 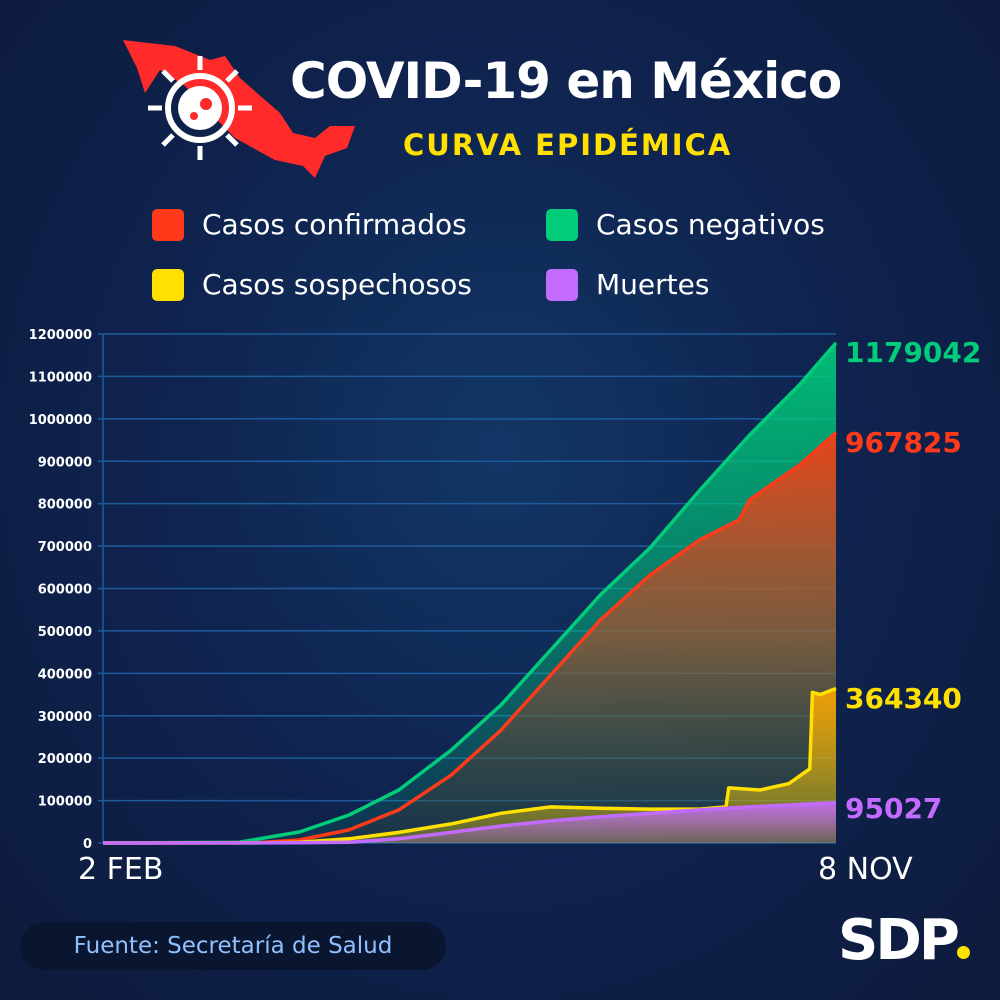 I want to click on y-tick-label: 800000, so click(x=65, y=505).